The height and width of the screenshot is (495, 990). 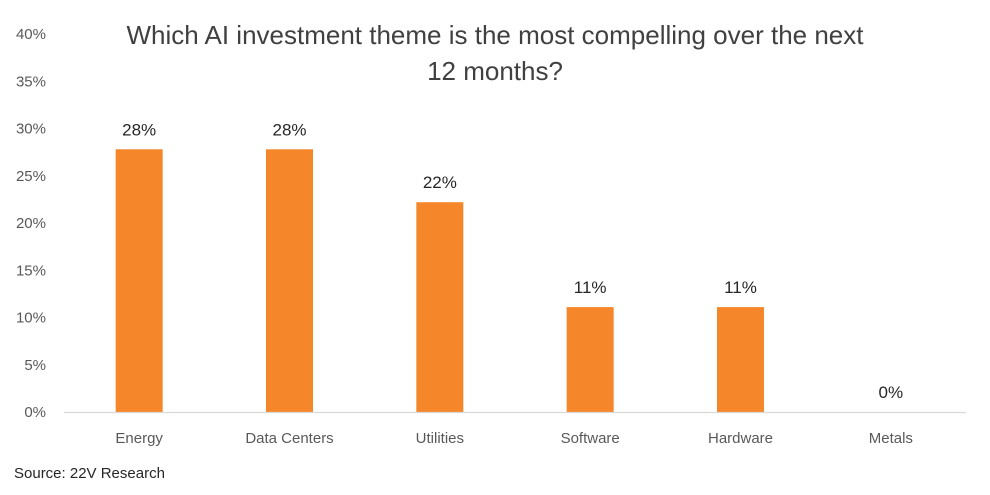 What do you see at coordinates (35, 365) in the screenshot?
I see `y-tick-label: 5%` at bounding box center [35, 365].